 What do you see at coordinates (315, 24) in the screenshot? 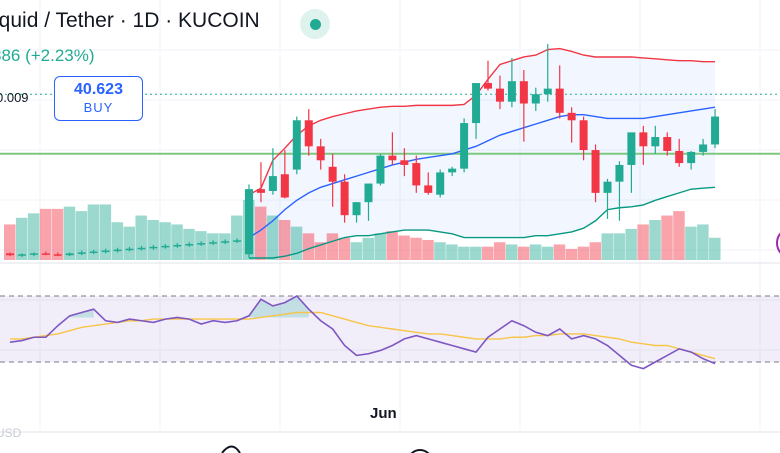
I see `market-status-icon` at bounding box center [315, 24].